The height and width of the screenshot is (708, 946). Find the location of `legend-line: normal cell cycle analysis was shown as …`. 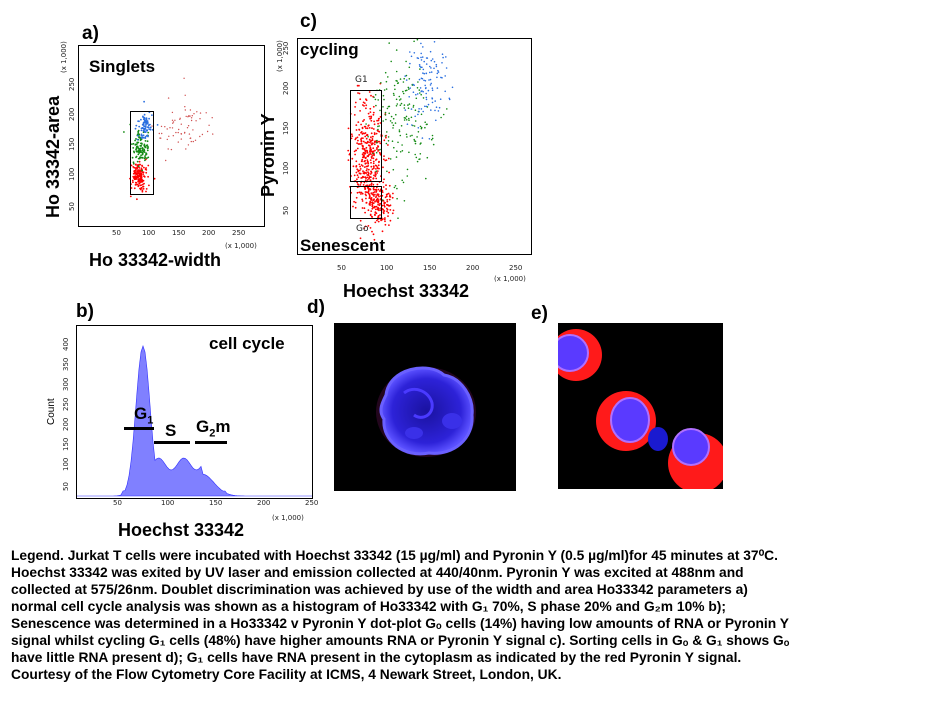

legend-line: normal cell cycle analysis was shown as … is located at coordinates (368, 606).